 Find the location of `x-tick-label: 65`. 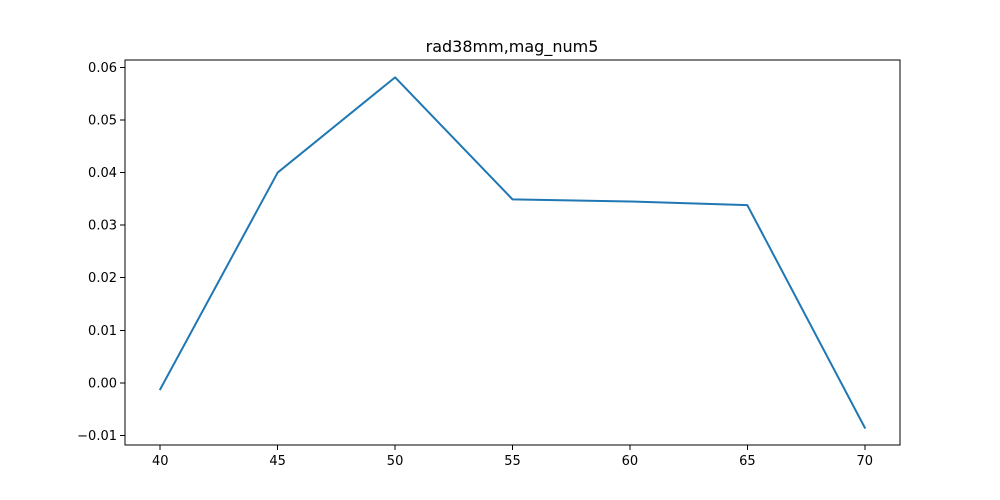

x-tick-label: 65 is located at coordinates (747, 461).